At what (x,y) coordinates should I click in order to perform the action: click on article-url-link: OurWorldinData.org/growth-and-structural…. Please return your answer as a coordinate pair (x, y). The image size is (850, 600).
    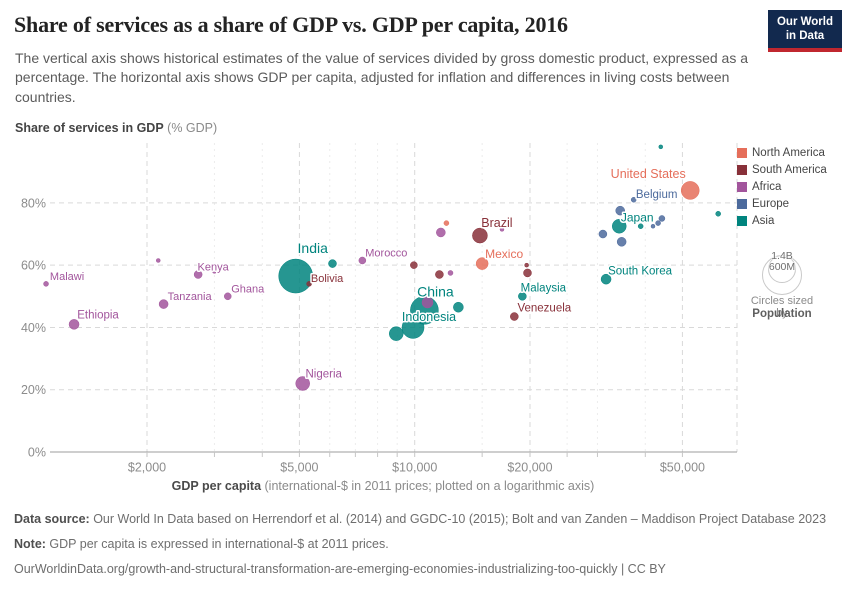
    Looking at the image, I should click on (316, 569).